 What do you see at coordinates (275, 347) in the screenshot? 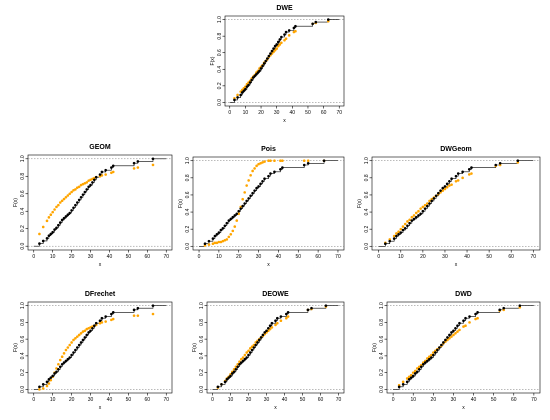
I see `plot-box` at bounding box center [275, 347].